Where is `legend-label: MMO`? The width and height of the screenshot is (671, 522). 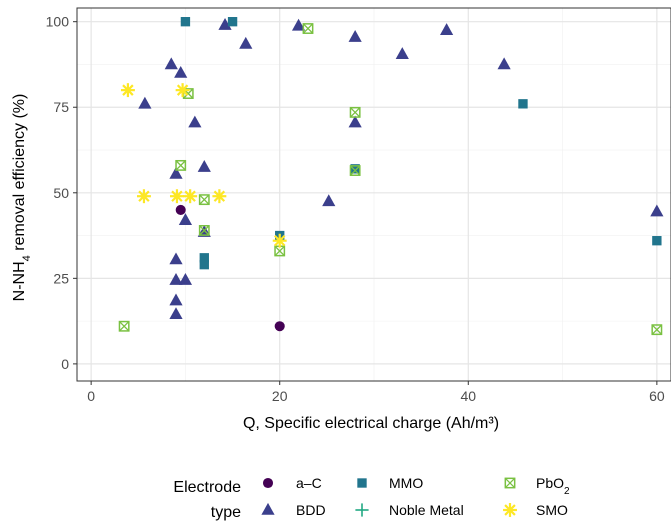
legend-label: MMO is located at coordinates (406, 483).